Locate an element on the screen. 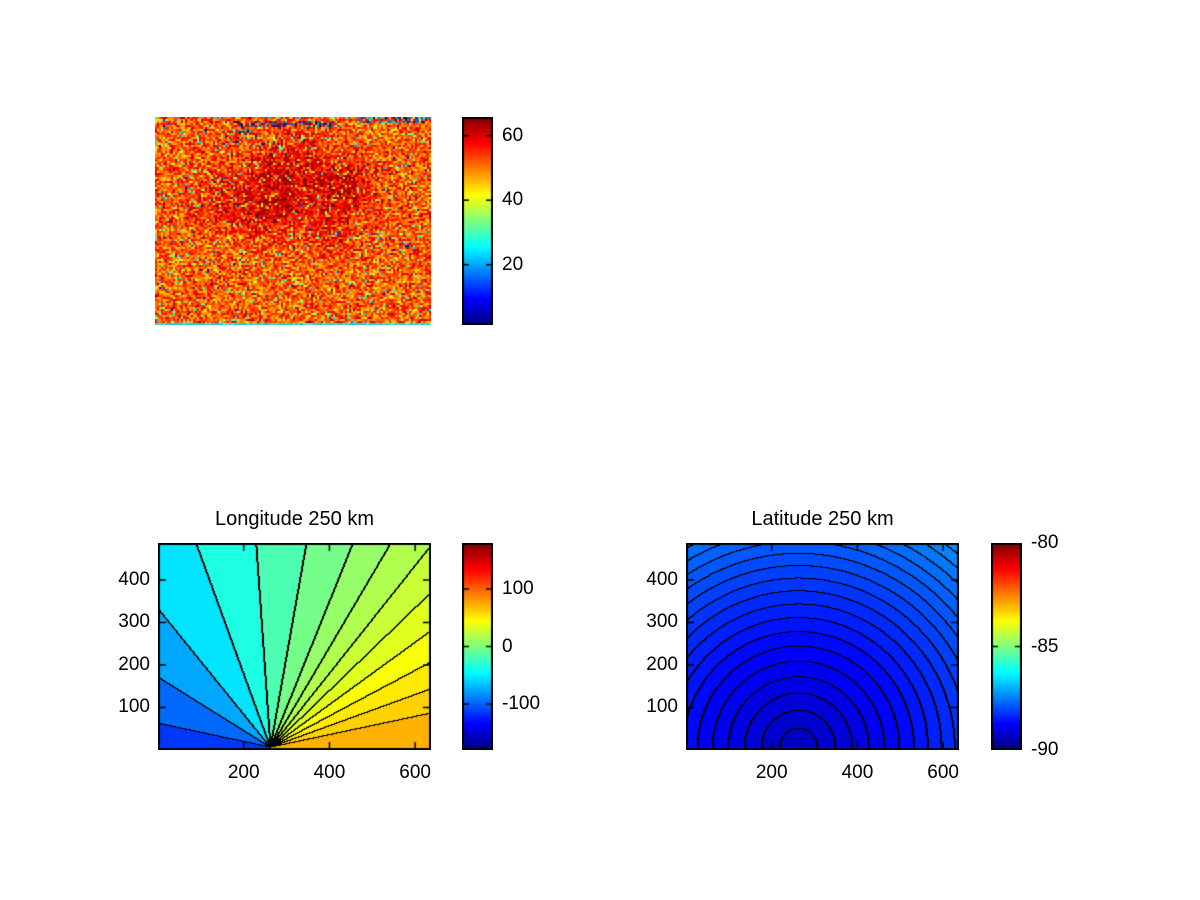  colorbar-latitude is located at coordinates (1006, 646).